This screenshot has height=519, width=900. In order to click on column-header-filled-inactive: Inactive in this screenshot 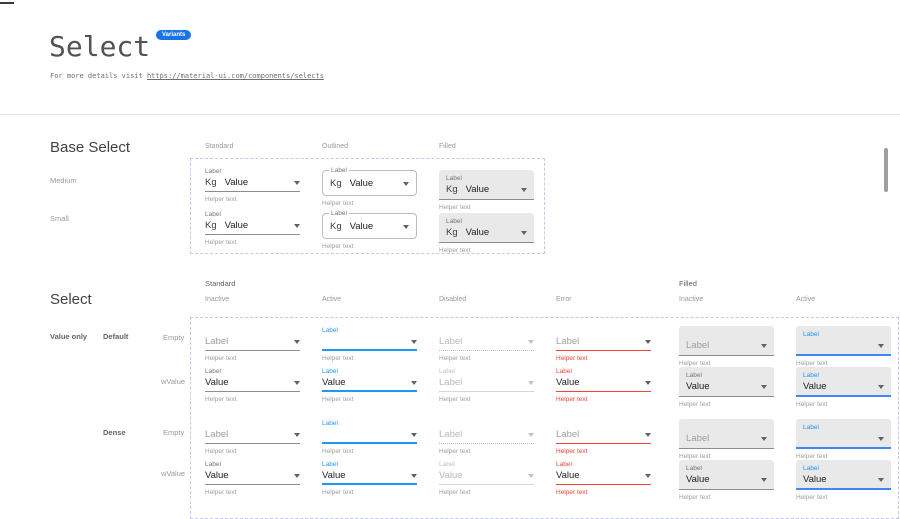, I will do `click(691, 299)`.